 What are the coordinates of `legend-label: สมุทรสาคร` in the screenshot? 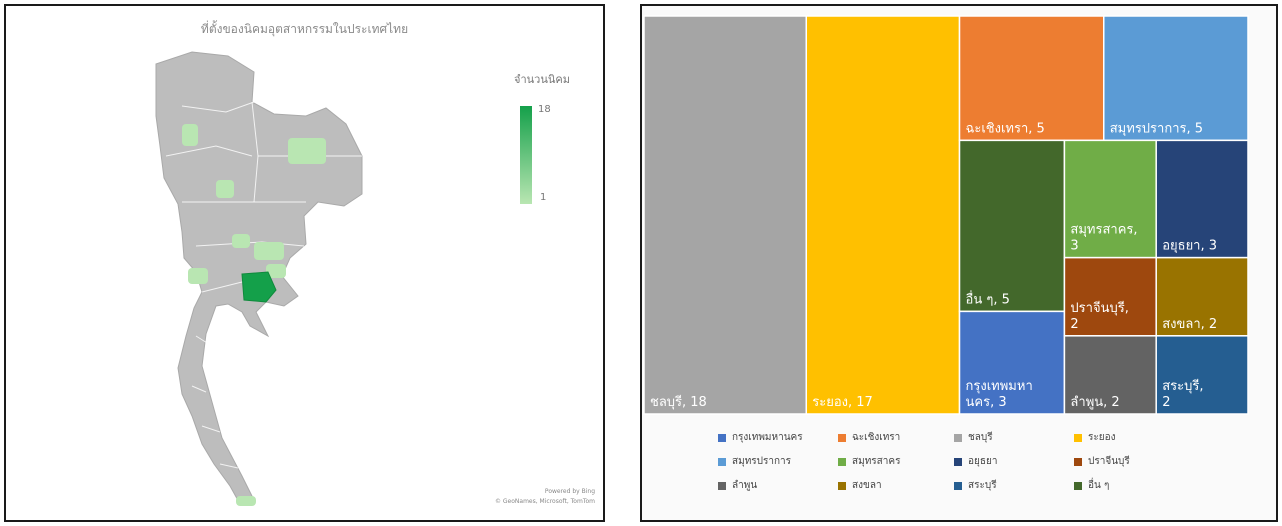 It's located at (876, 461).